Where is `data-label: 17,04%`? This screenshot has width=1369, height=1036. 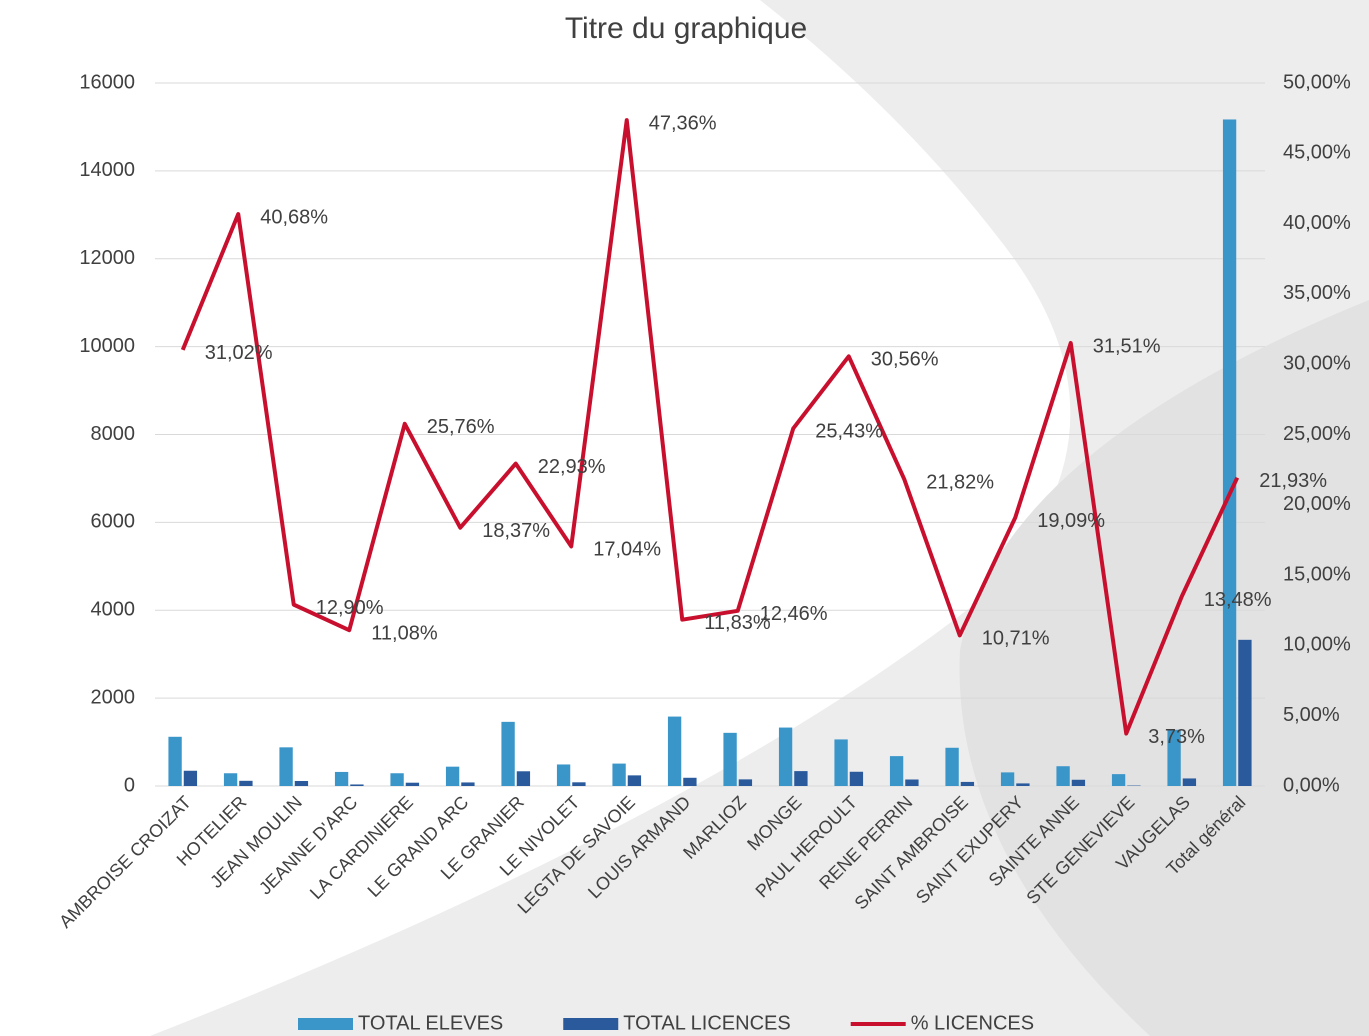
data-label: 17,04% is located at coordinates (627, 550).